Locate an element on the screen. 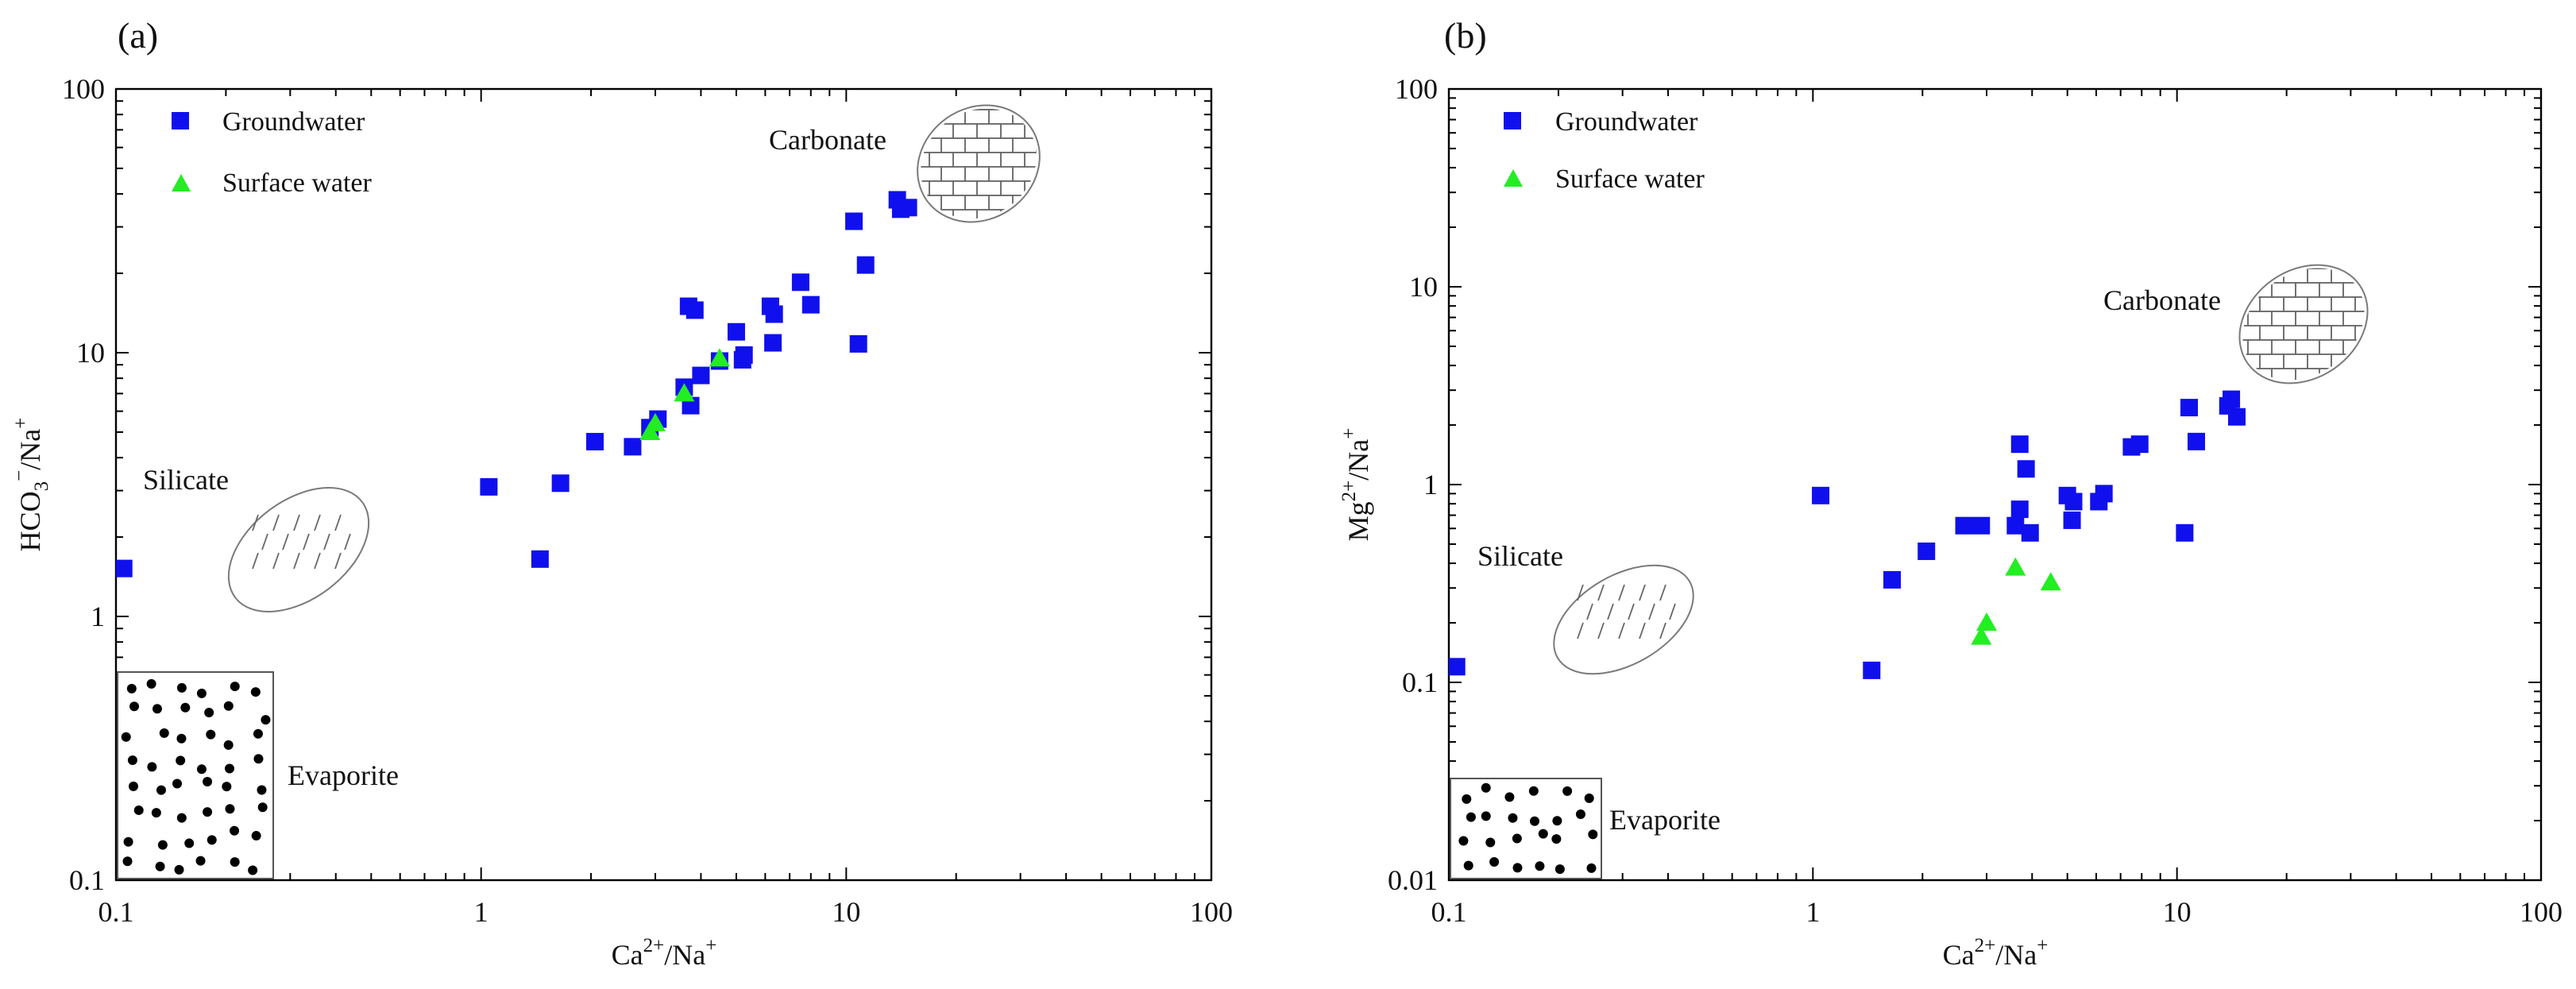 This screenshot has height=989, width=2576. panel-b-legend-surface-water-marker is located at coordinates (1513, 178).